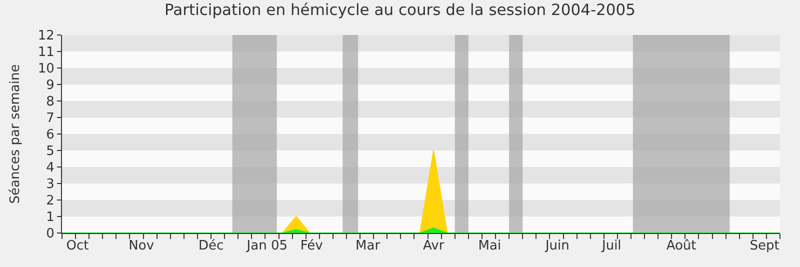 The height and width of the screenshot is (267, 800). Describe the element at coordinates (50, 234) in the screenshot. I see `y-tick-label: 0` at that location.